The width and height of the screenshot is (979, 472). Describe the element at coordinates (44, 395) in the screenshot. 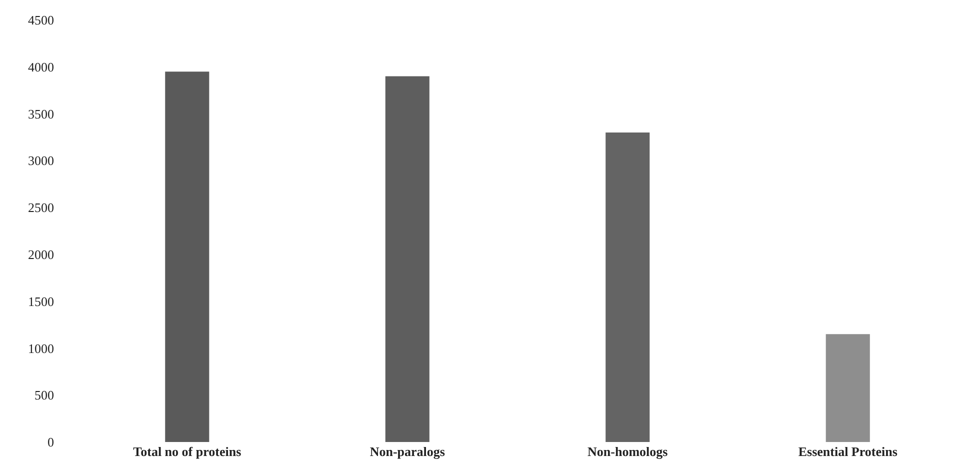

I see `y-tick-label: 500` at that location.